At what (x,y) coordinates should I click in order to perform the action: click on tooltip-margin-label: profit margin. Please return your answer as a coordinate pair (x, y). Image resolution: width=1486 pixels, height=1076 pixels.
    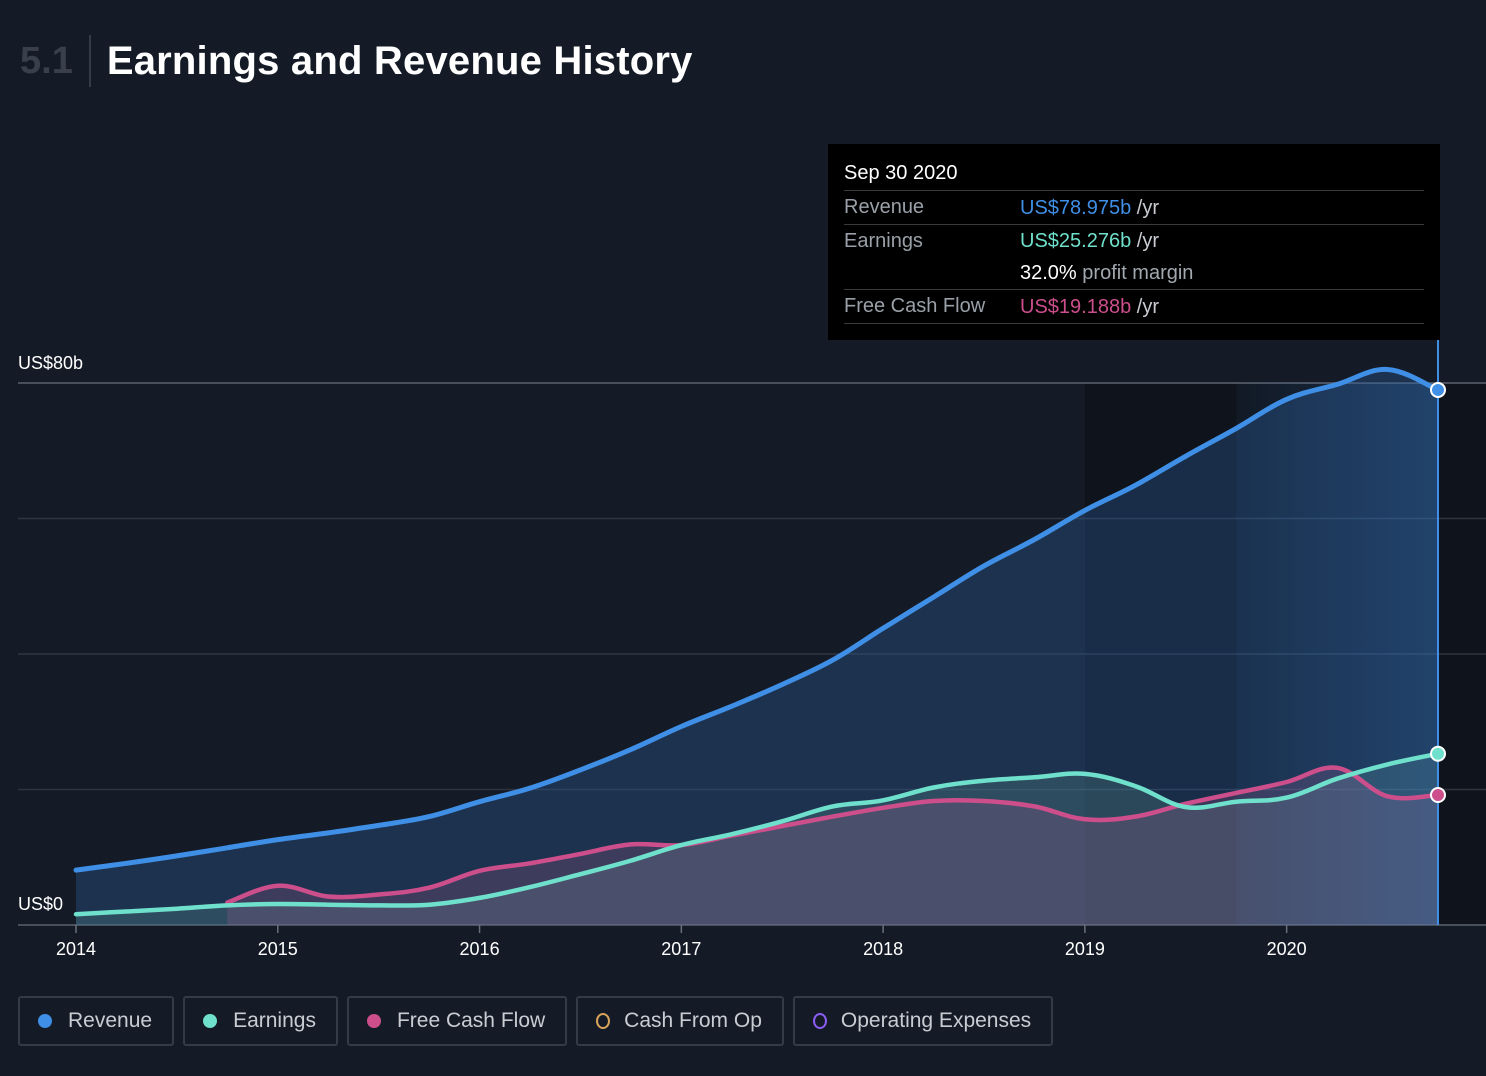
    Looking at the image, I should click on (1138, 273).